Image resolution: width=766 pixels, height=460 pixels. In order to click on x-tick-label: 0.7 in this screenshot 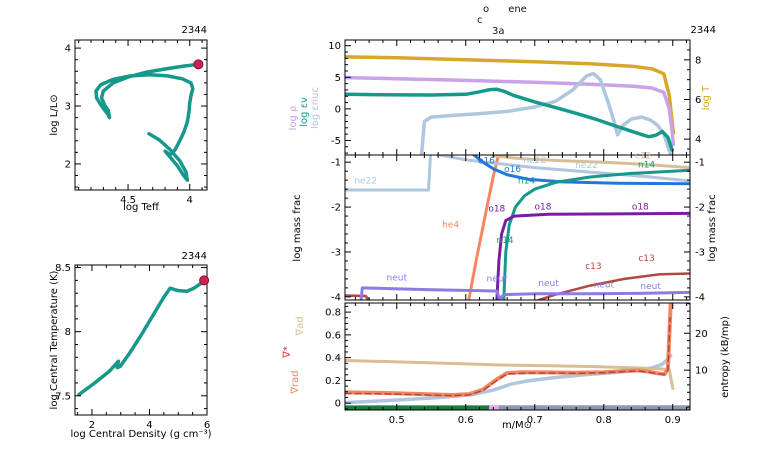, I will do `click(535, 420)`.